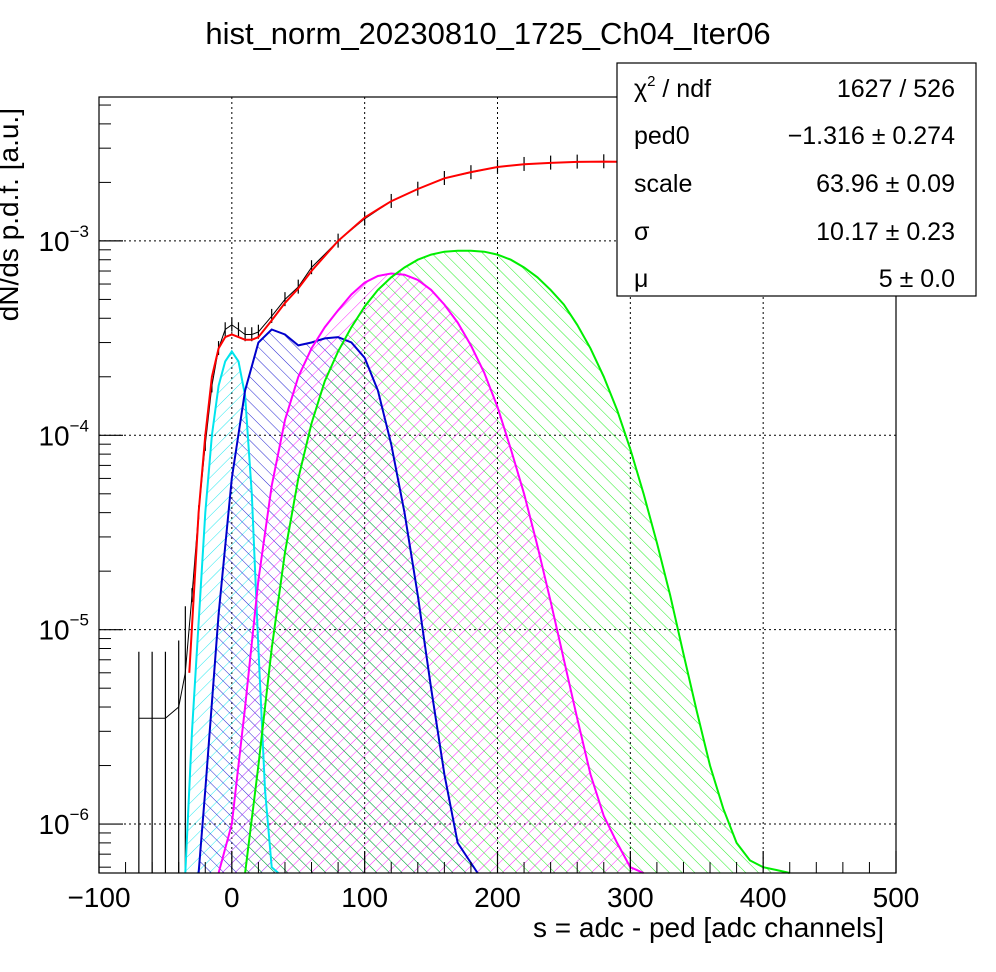  What do you see at coordinates (98, 897) in the screenshot?
I see `x-tick-label: −100` at bounding box center [98, 897].